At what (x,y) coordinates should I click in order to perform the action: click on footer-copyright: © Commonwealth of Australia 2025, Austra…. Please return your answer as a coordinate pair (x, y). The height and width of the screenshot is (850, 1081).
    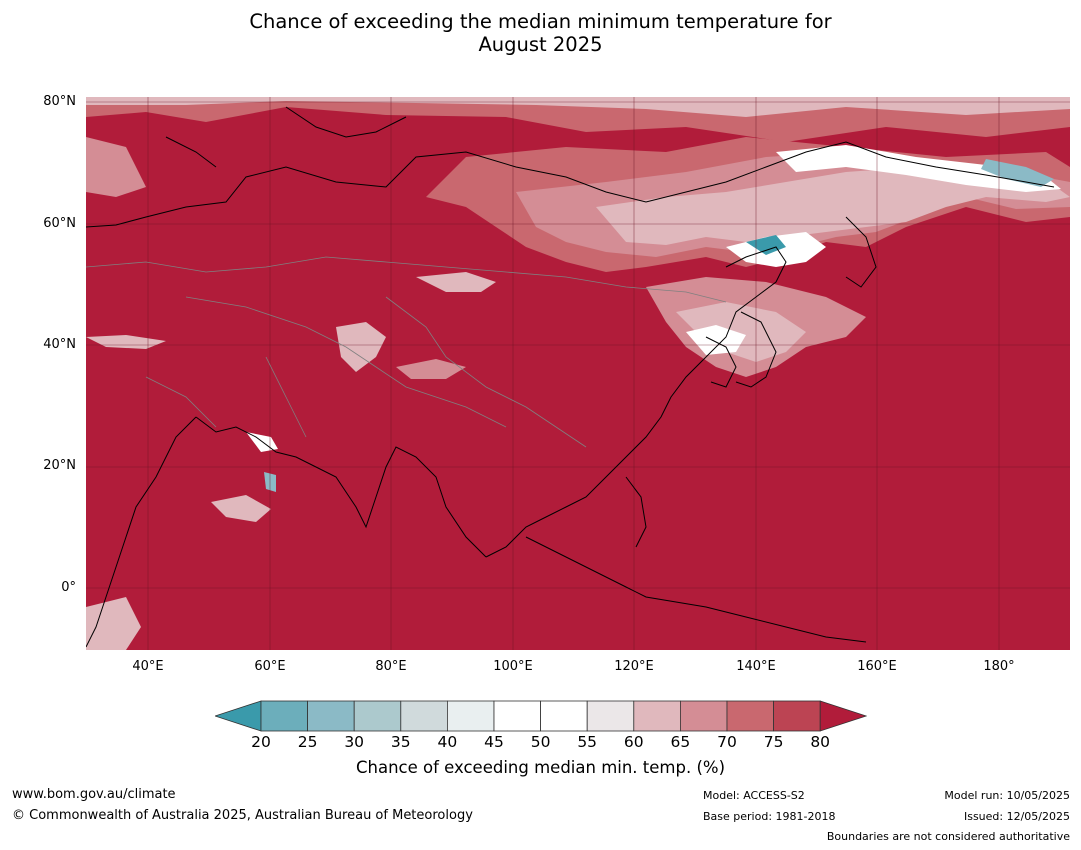
    Looking at the image, I should click on (242, 815).